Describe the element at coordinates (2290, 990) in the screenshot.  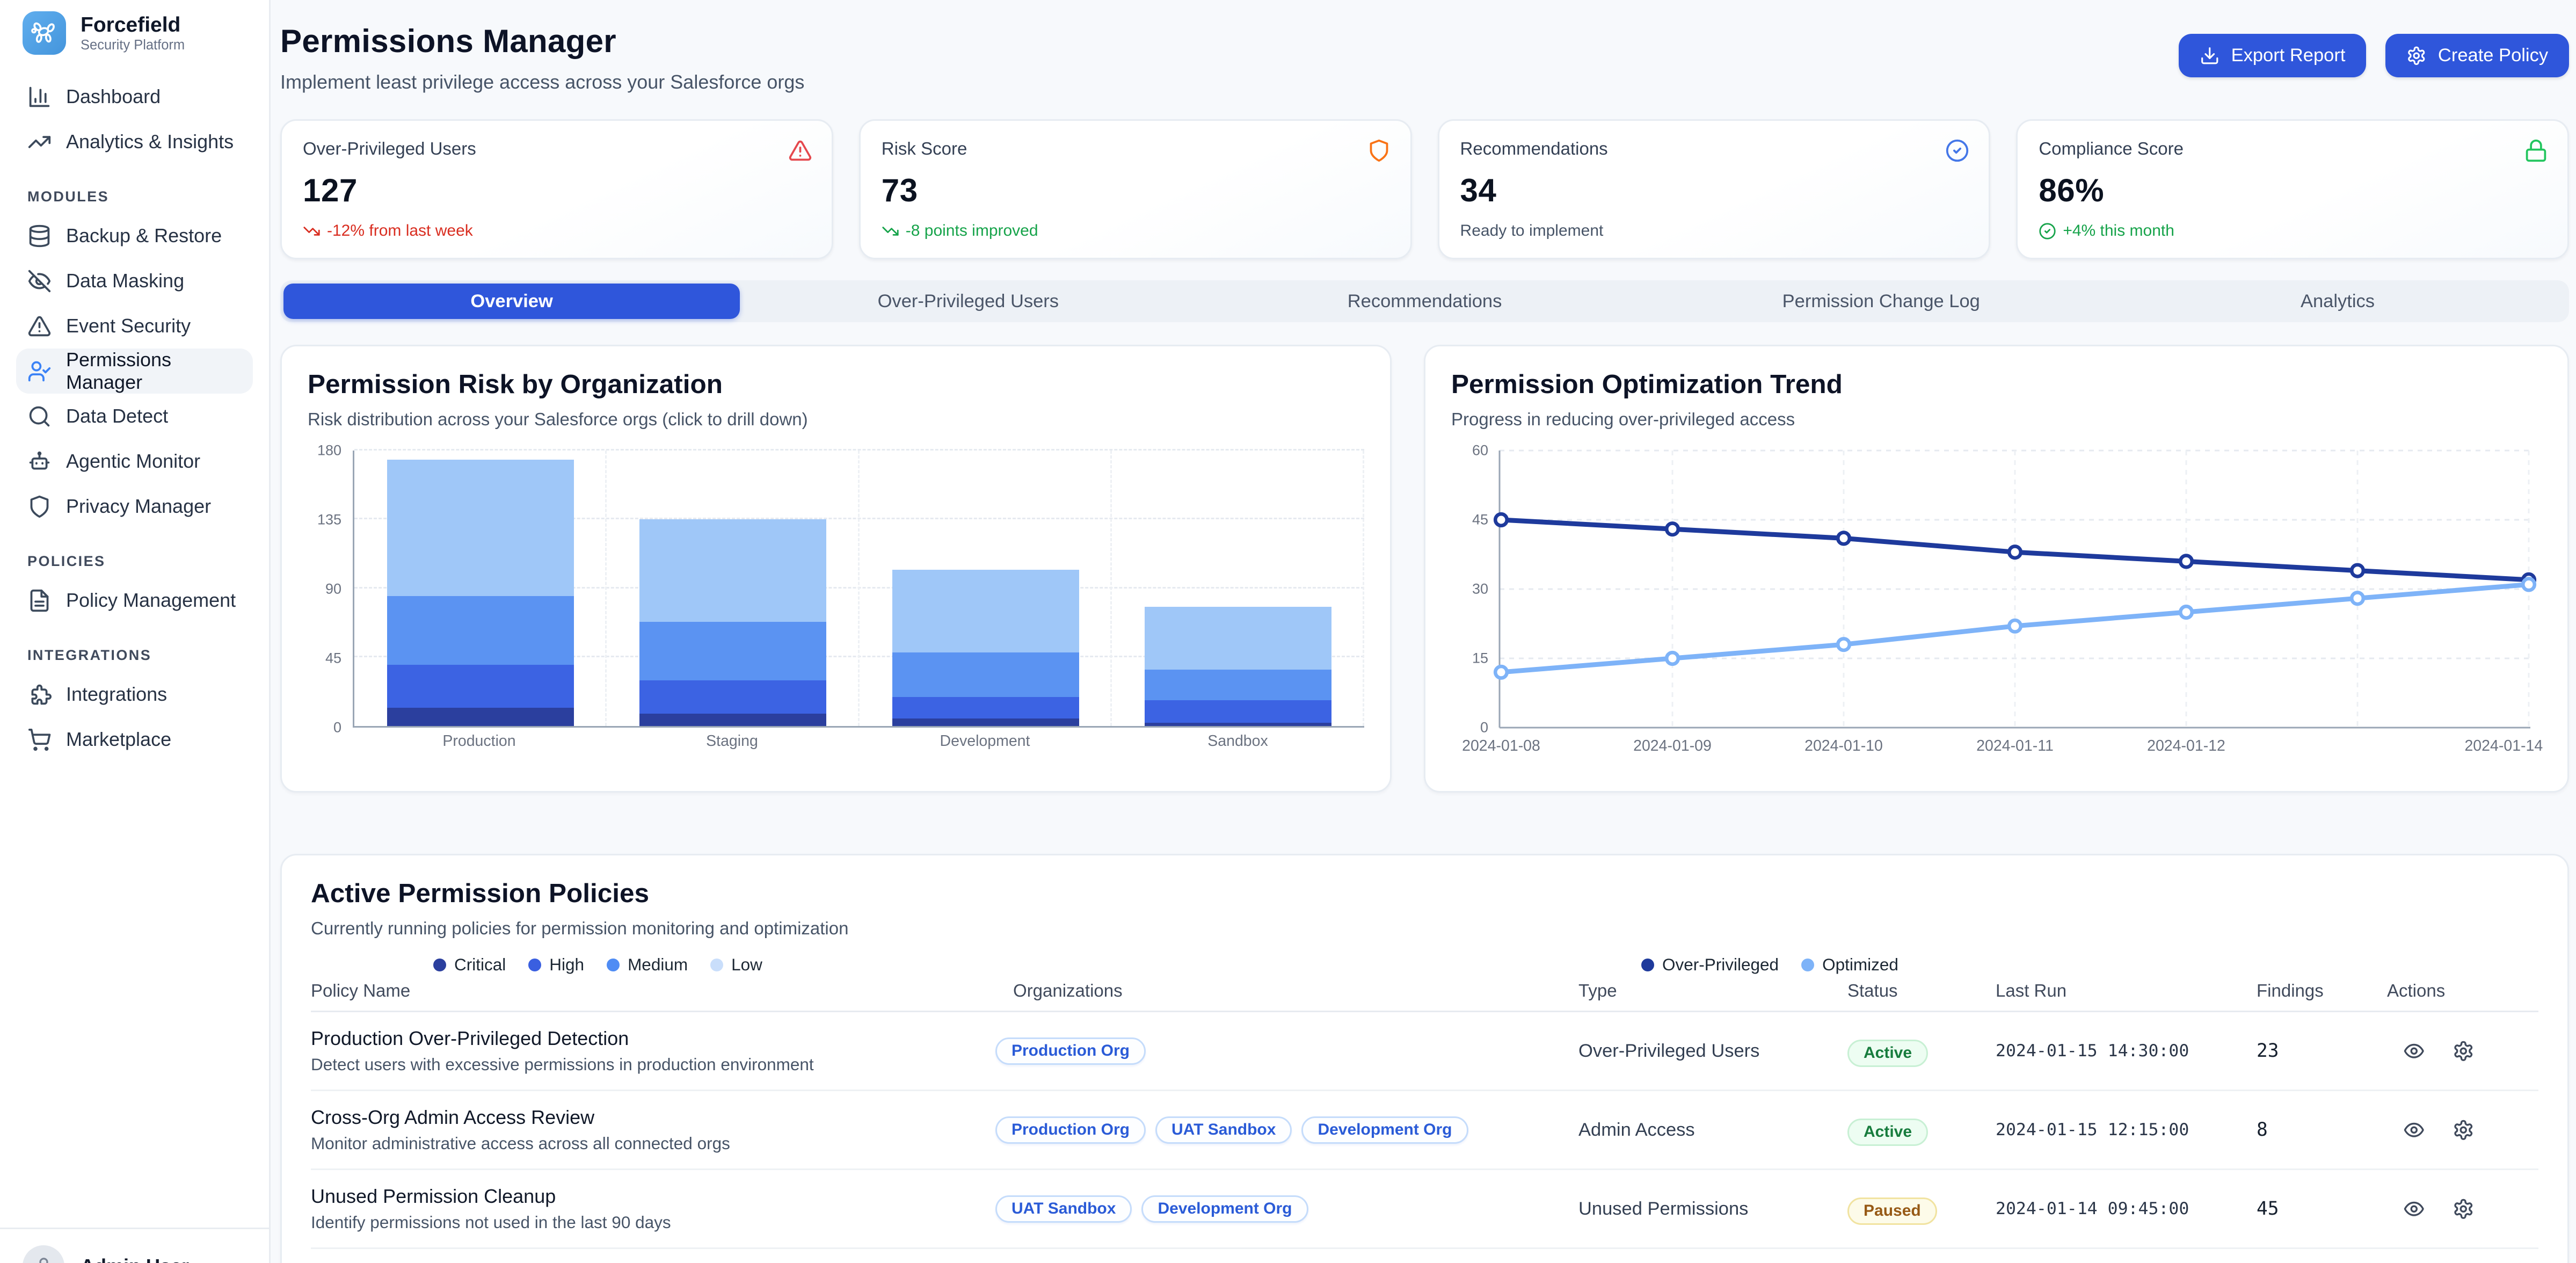
I see `column-header-findings: Findings` at that location.